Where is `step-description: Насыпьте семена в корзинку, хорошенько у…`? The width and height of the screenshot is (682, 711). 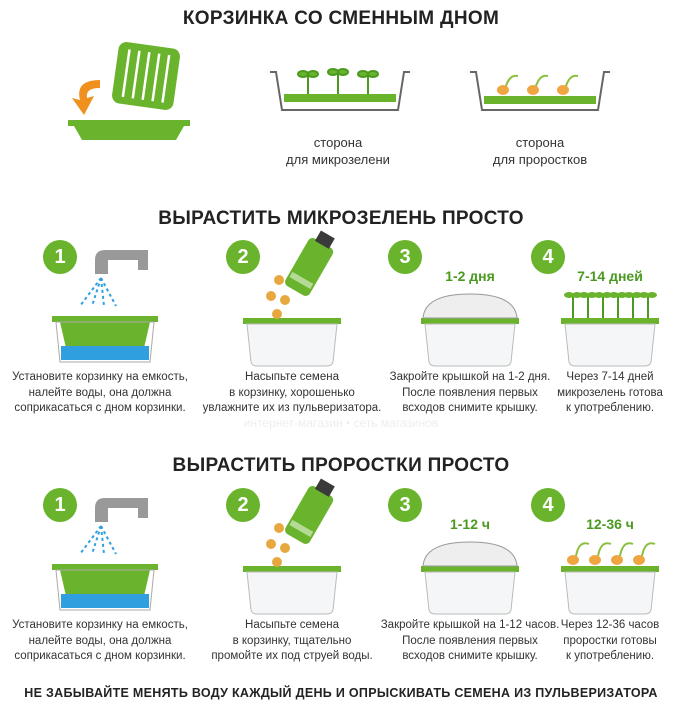
step-description: Насыпьте семена в корзинку, хорошенько у… is located at coordinates (292, 392).